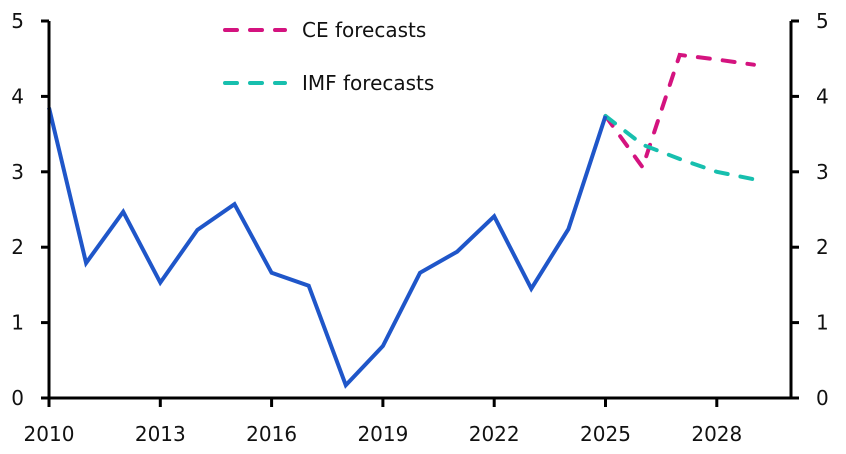 The width and height of the screenshot is (846, 454). Describe the element at coordinates (382, 434) in the screenshot. I see `x-tick-label: 2019` at that location.